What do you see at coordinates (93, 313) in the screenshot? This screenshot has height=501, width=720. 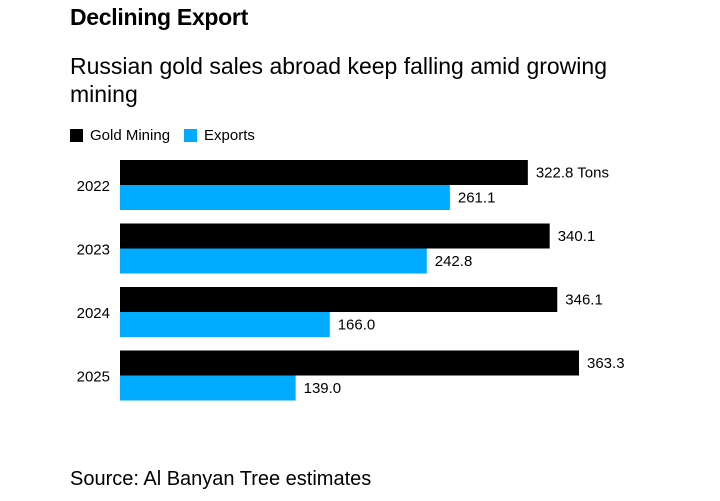 I see `category-label-2024: 2024` at bounding box center [93, 313].